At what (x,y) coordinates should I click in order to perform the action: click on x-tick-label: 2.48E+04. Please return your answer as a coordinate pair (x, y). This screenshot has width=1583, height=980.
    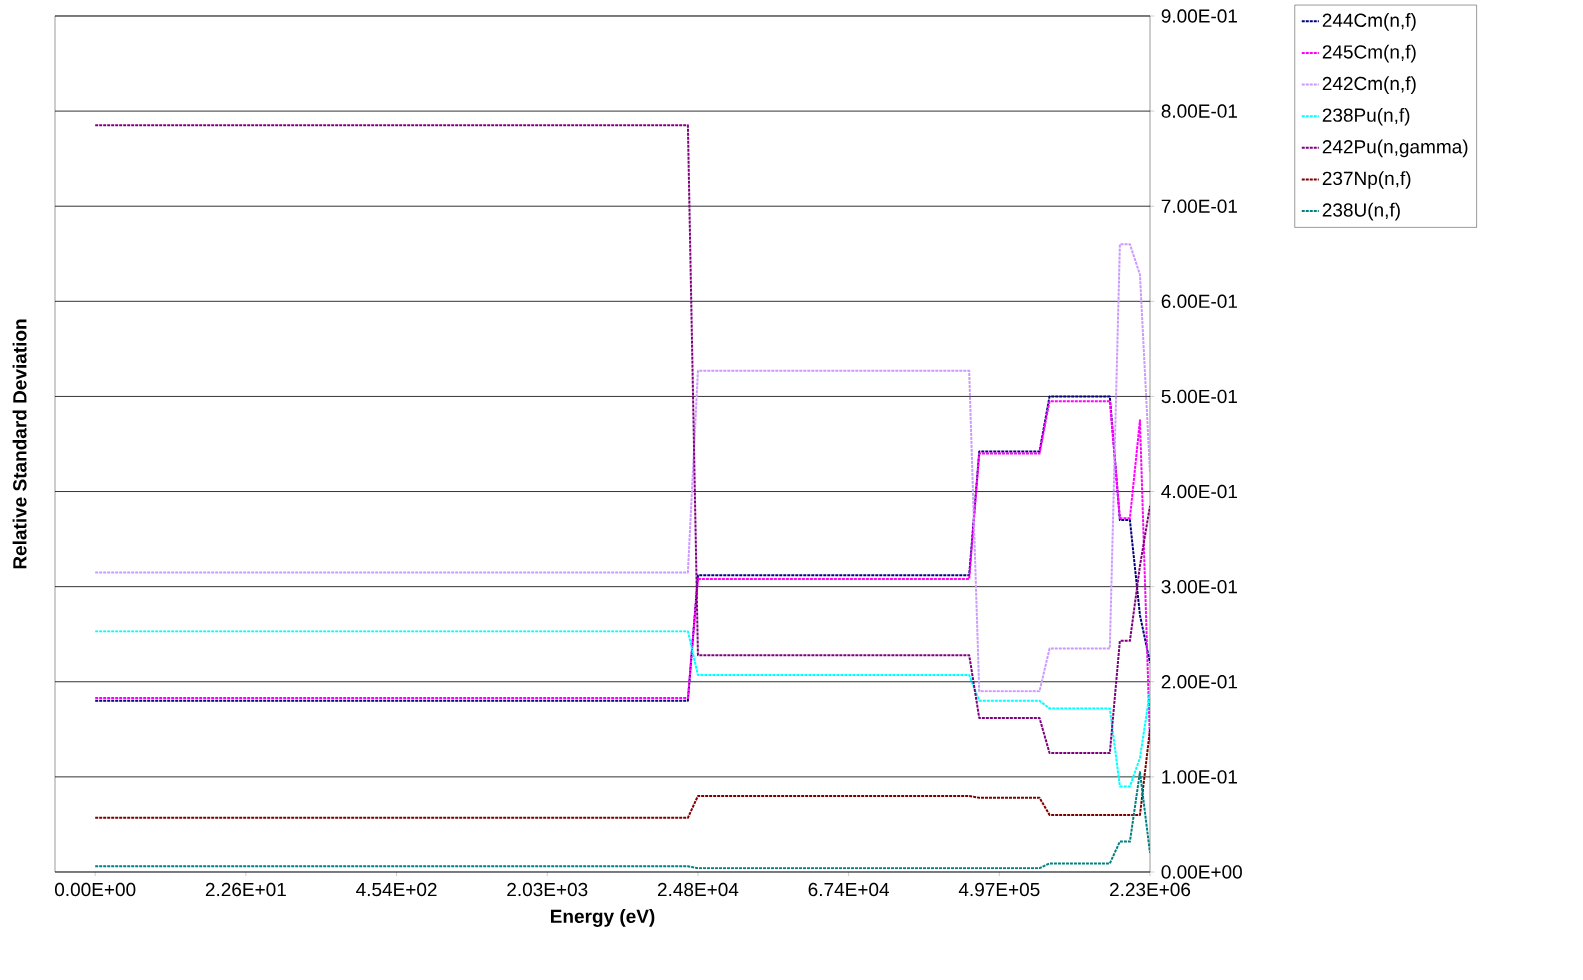
    Looking at the image, I should click on (698, 889).